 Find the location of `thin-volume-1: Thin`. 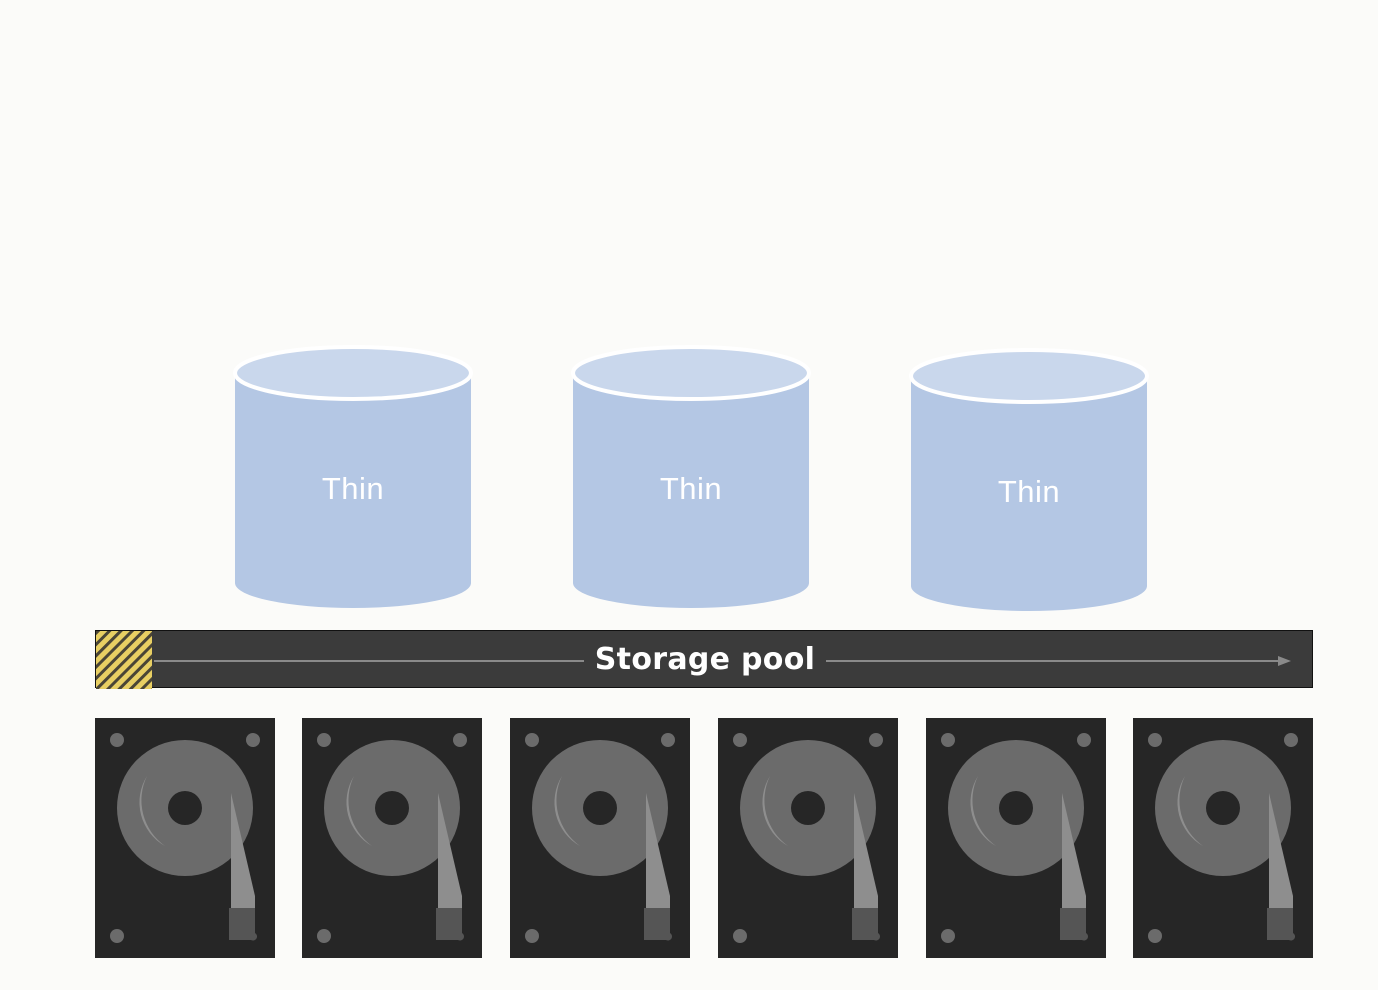

thin-volume-1: Thin is located at coordinates (353, 477).